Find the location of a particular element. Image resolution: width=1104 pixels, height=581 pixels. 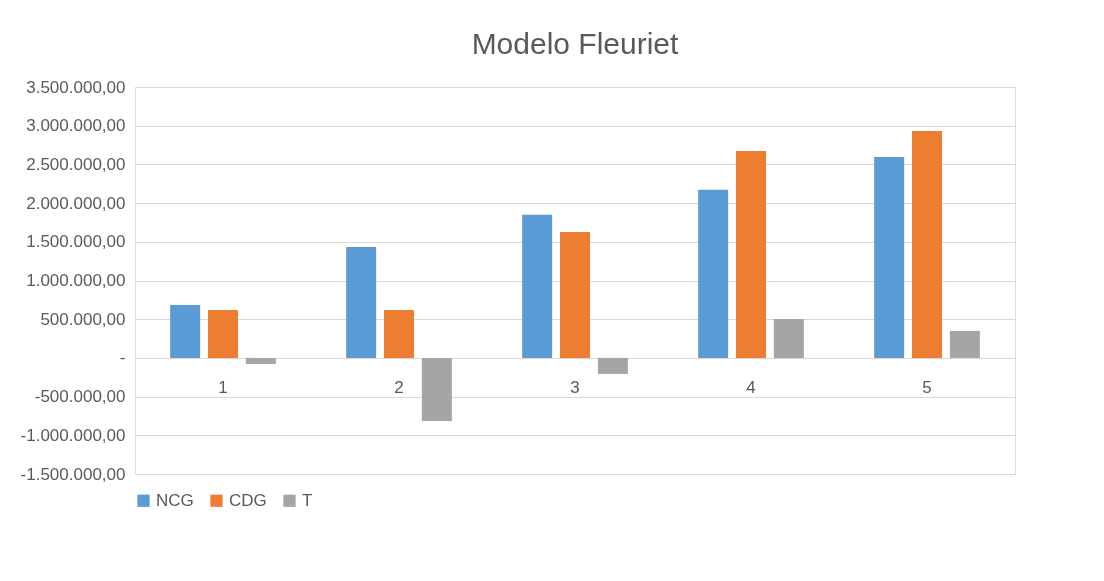

legend-label: NCG is located at coordinates (175, 500).